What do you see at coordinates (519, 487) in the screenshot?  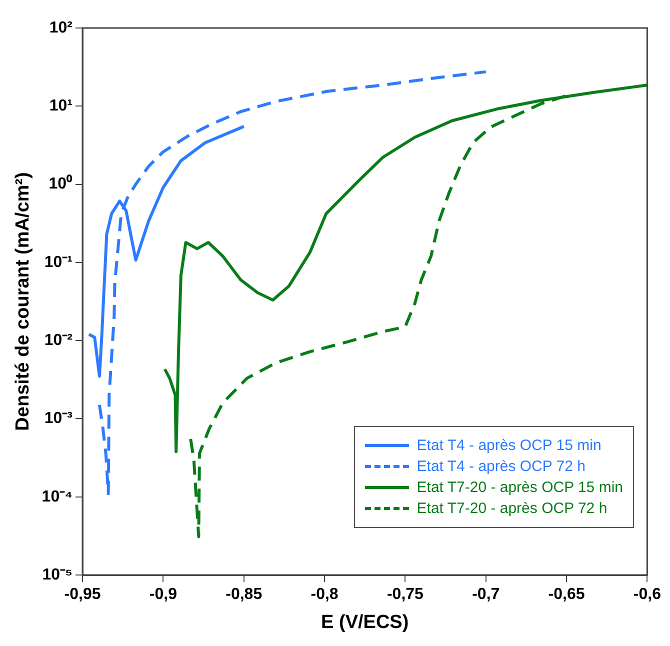 I see `legend-label: Etat T7-20 - après OCP 15 min` at bounding box center [519, 487].